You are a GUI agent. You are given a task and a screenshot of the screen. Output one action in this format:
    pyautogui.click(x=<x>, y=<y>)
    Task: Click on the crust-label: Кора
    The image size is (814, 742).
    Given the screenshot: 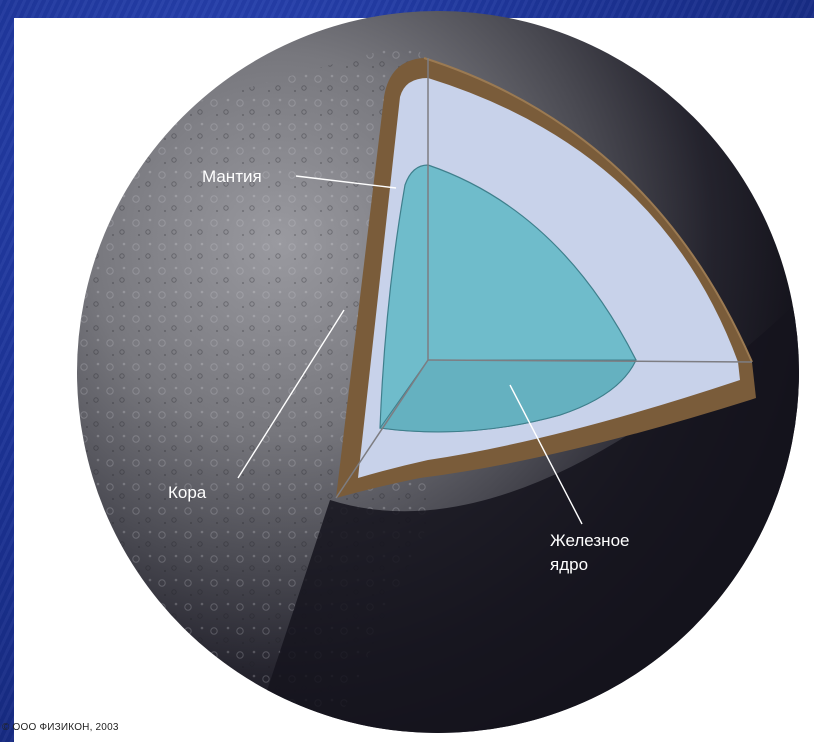 What is the action you would take?
    pyautogui.click(x=187, y=492)
    